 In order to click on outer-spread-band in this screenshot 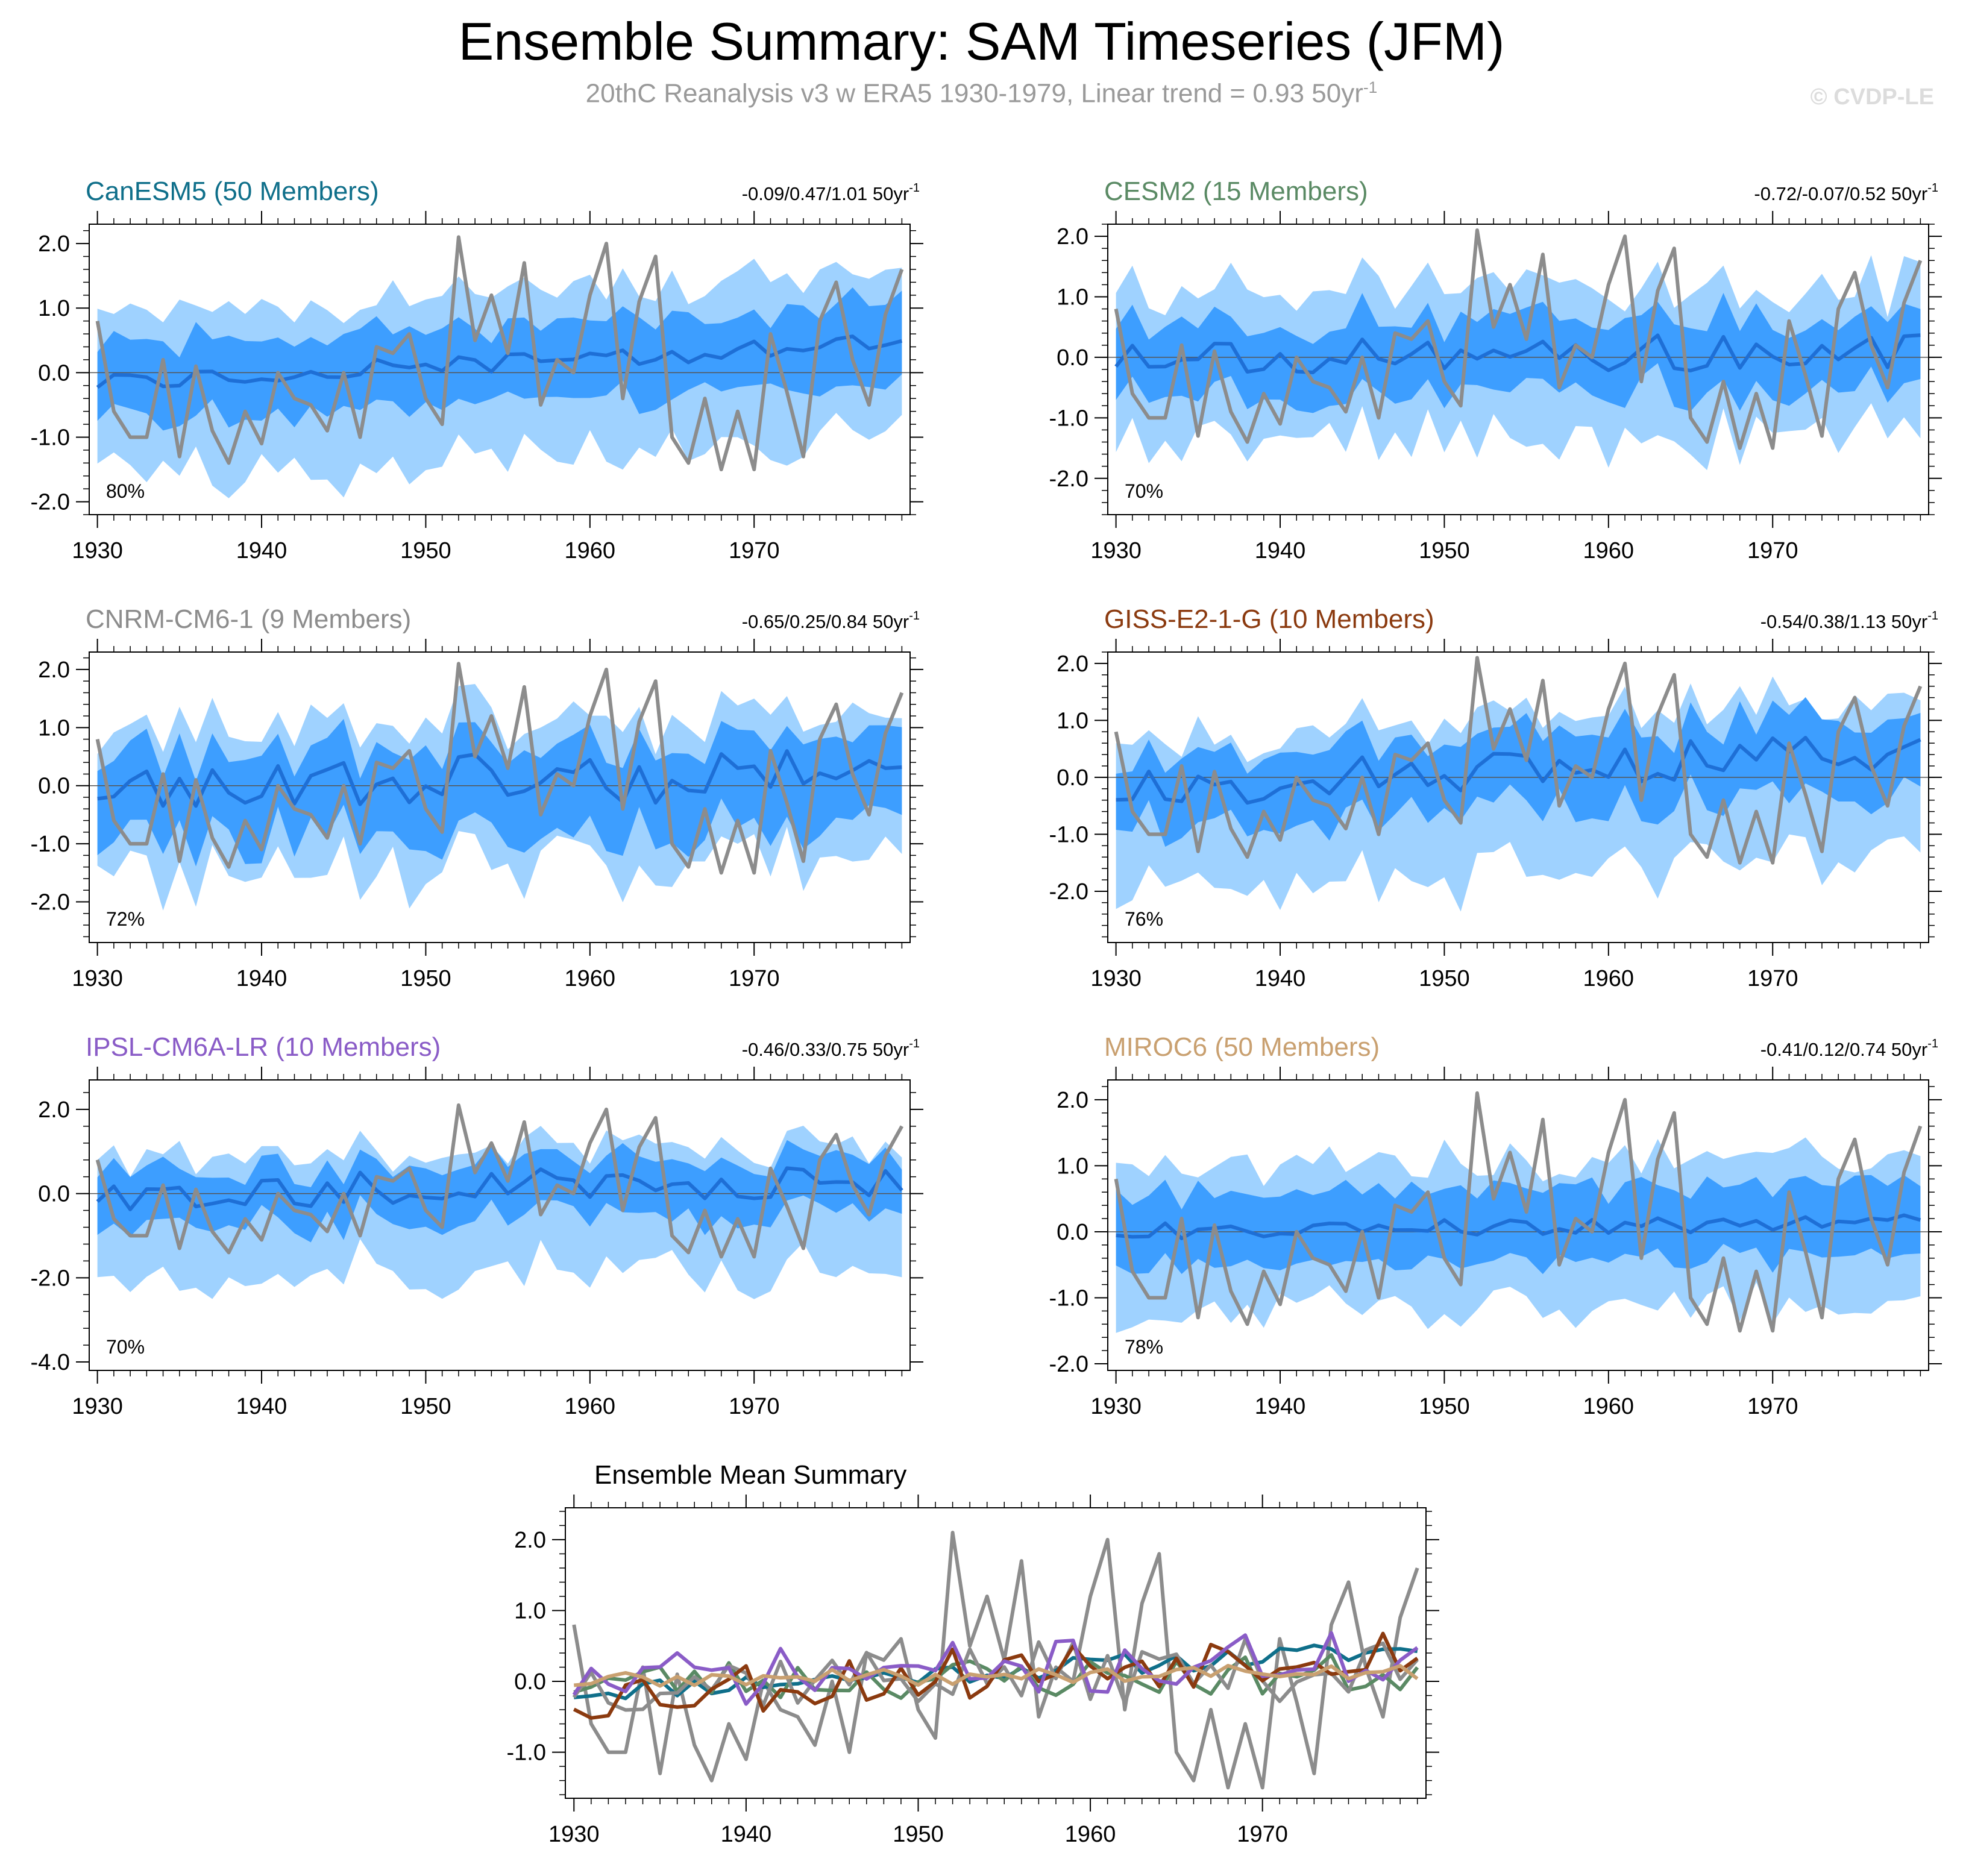, I will do `click(1518, 794)`.